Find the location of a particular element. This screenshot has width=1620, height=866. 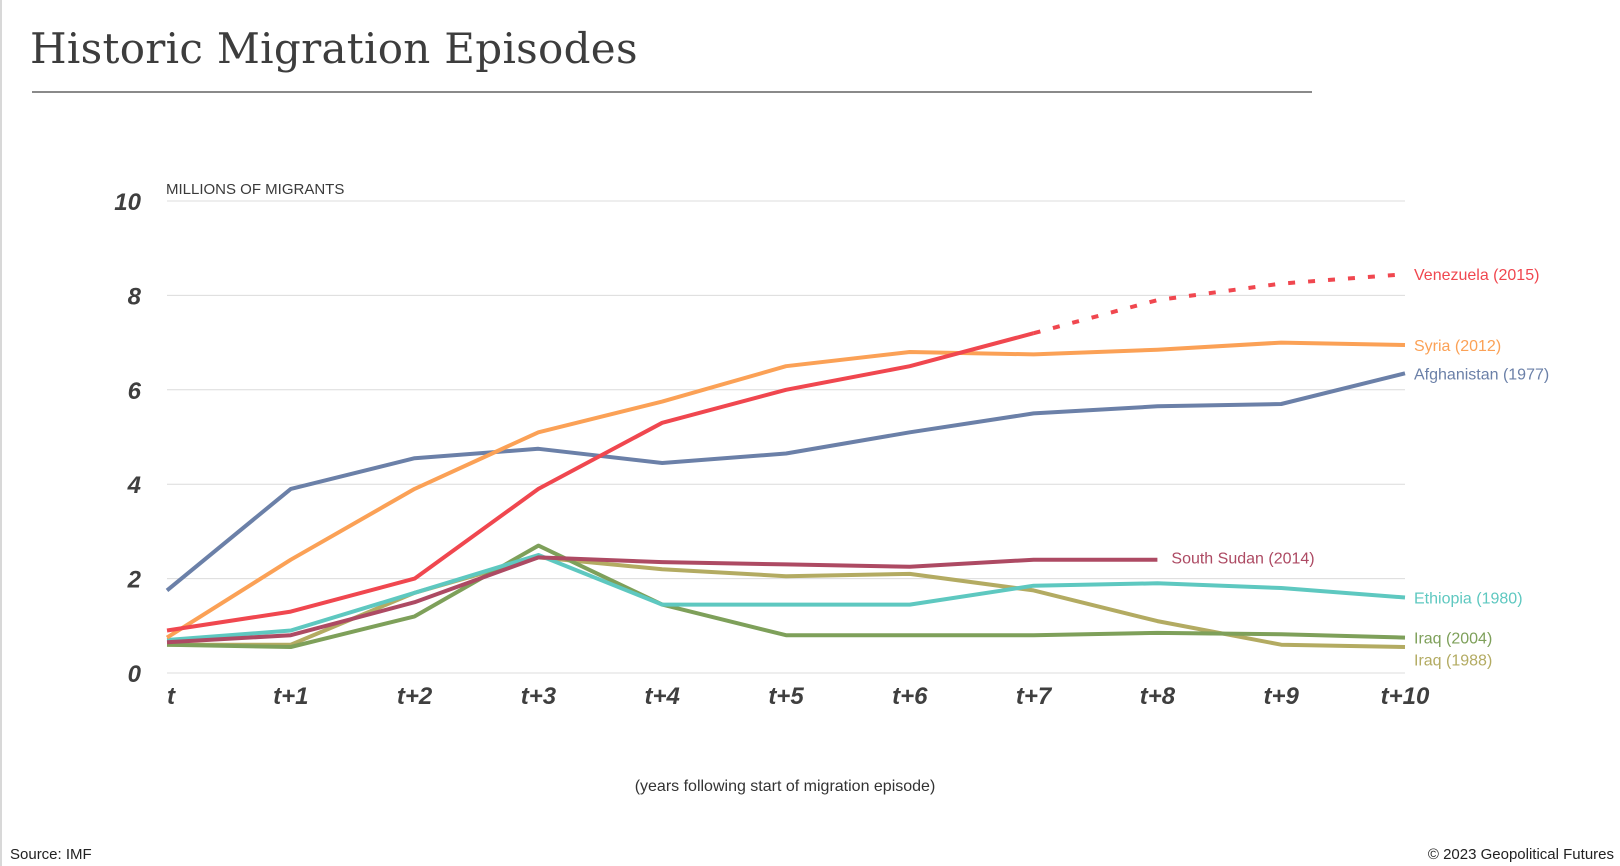

series-line-ethiopia-1980 is located at coordinates (786, 597).